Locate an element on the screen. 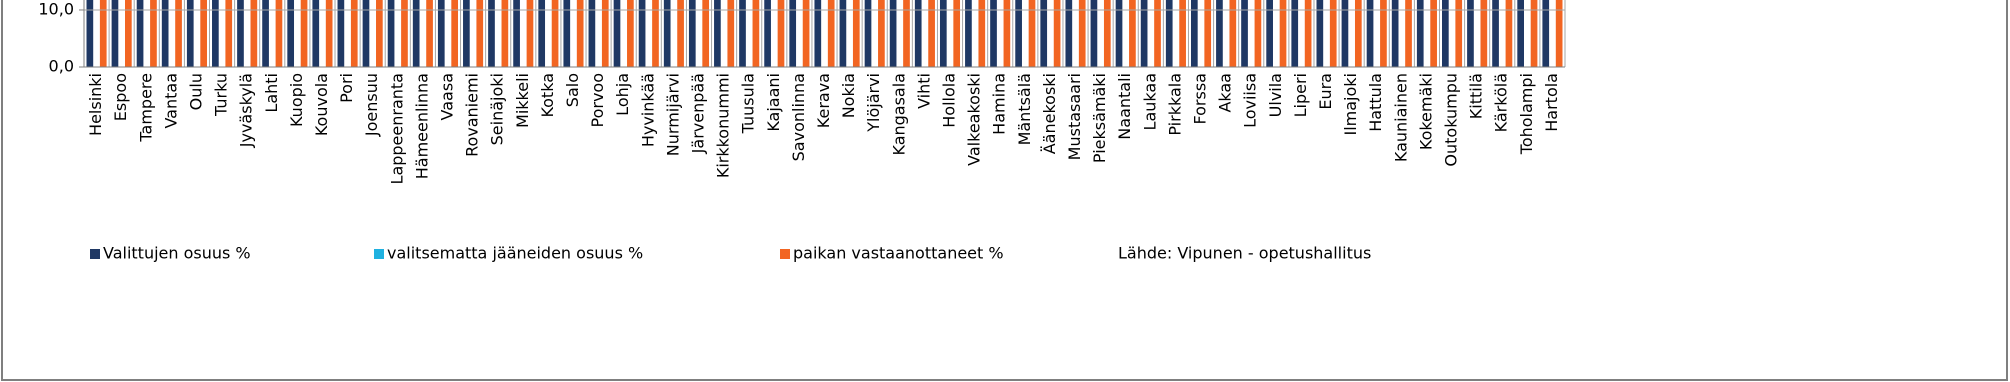 The width and height of the screenshot is (2010, 382). x-tick-label: Kuopio is located at coordinates (296, 100).